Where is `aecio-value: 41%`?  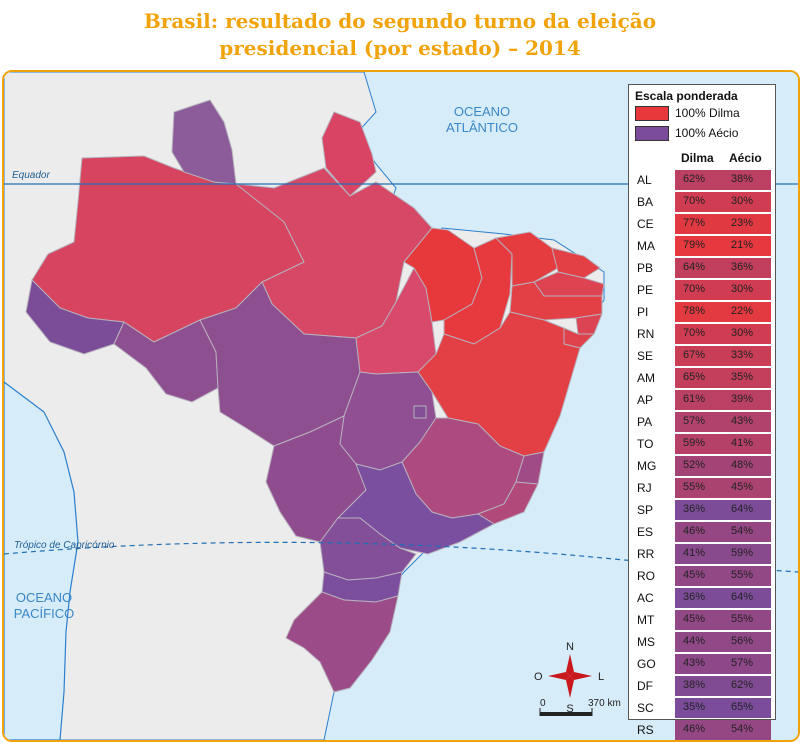
aecio-value: 41% is located at coordinates (742, 443).